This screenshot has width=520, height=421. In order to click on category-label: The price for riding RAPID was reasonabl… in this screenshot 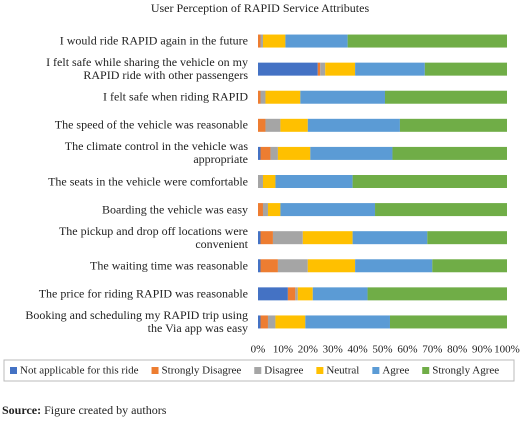, I will do `click(143, 293)`.